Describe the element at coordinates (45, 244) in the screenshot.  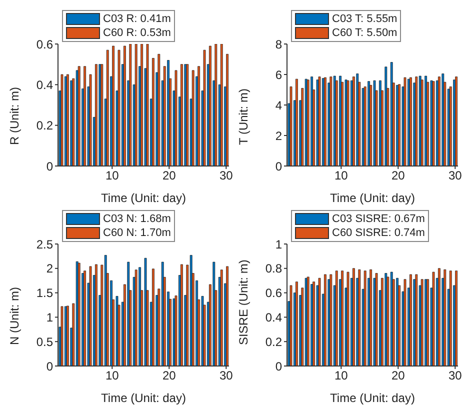
I see `y-tick-label: 2.5` at that location.